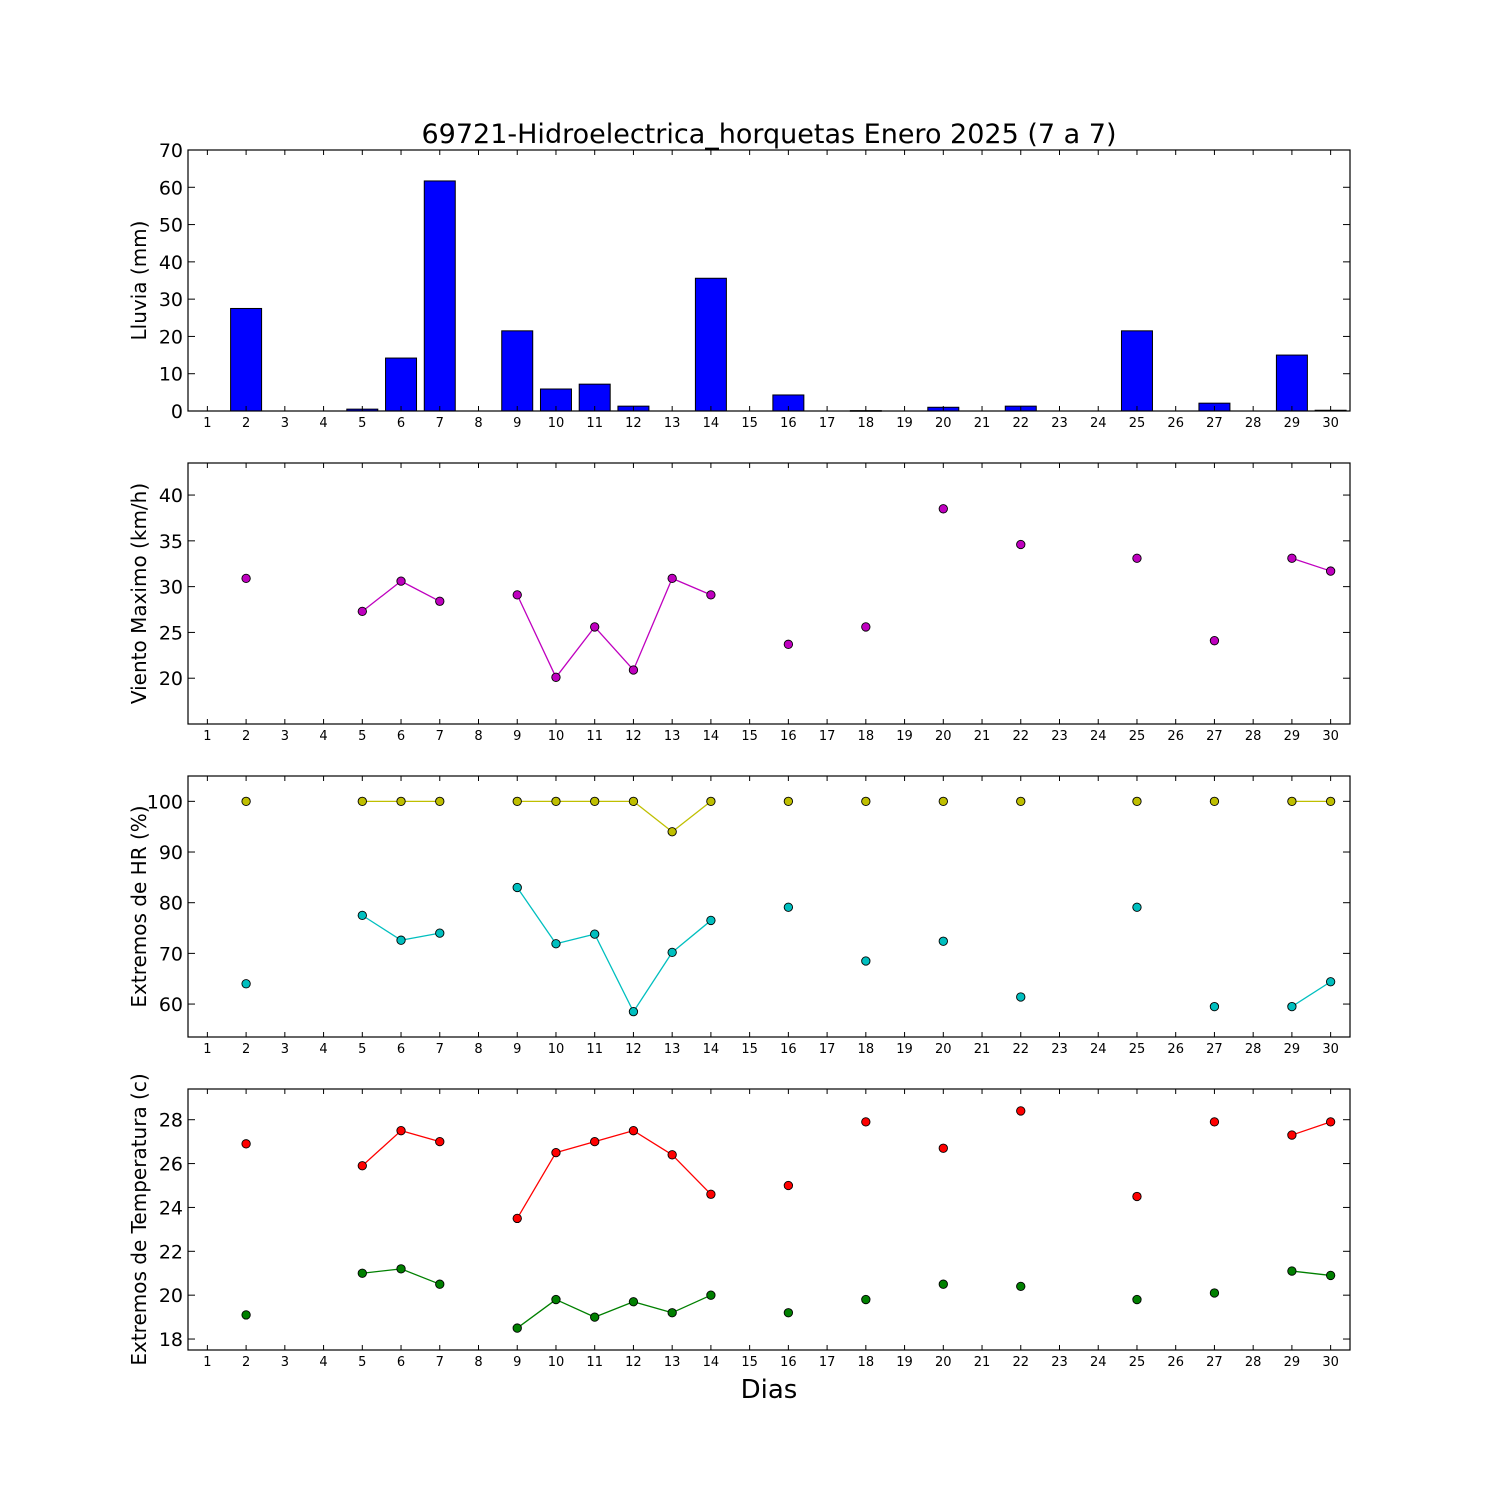  I want to click on x-tick-label: 22, so click(1020, 423).